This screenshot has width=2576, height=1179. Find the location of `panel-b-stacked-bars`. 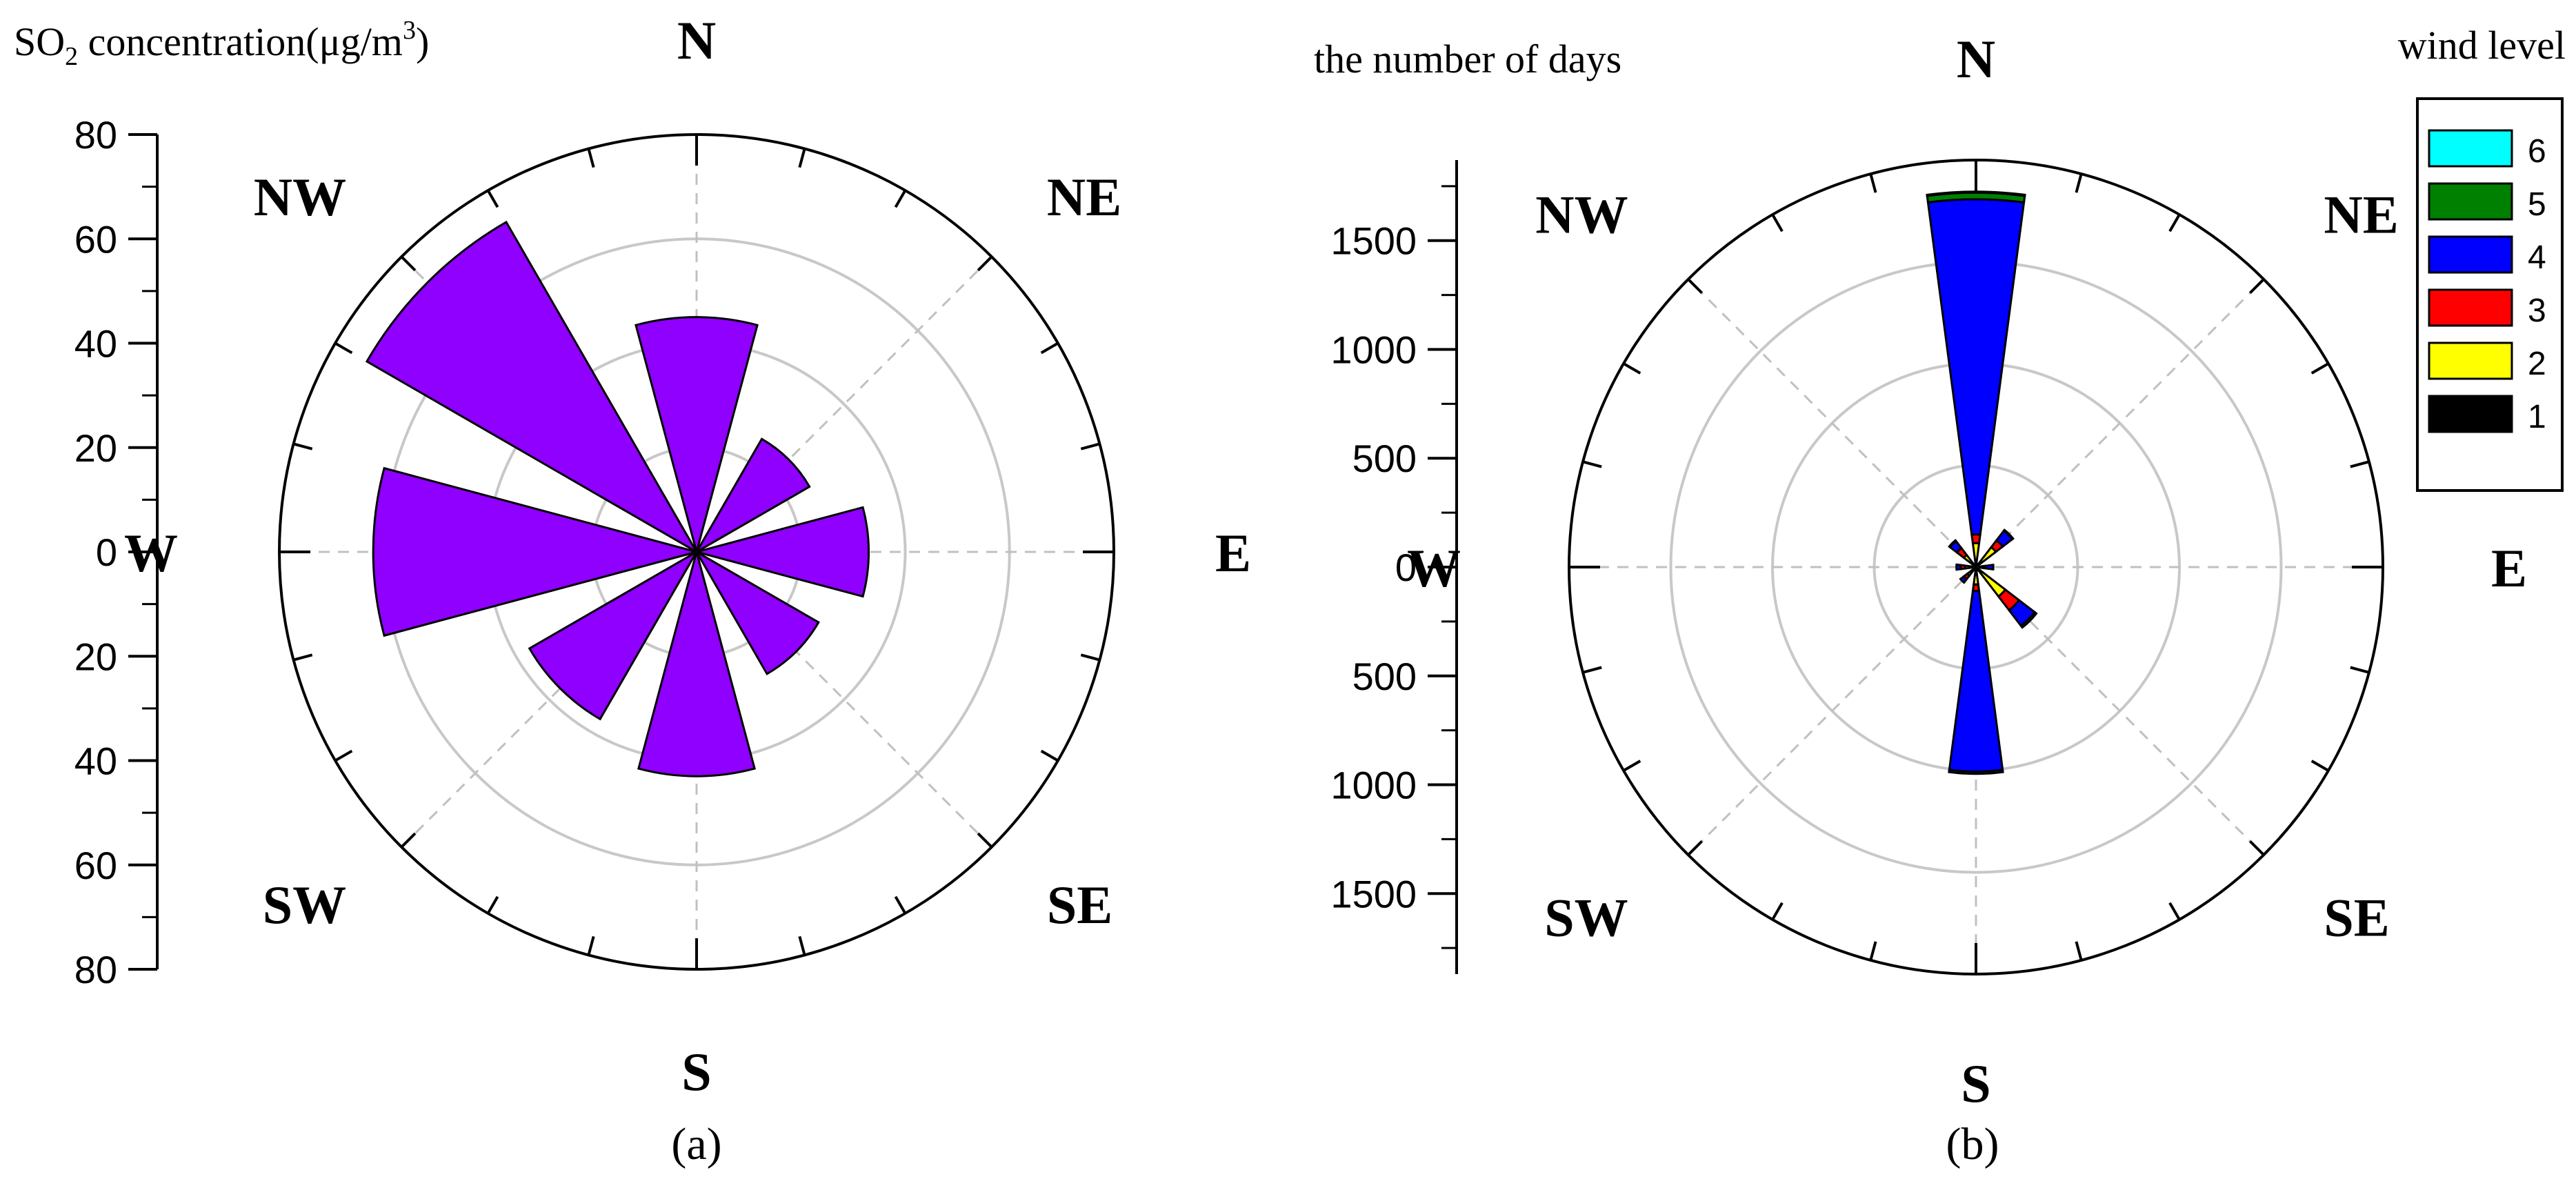

panel-b-stacked-bars is located at coordinates (1982, 482).